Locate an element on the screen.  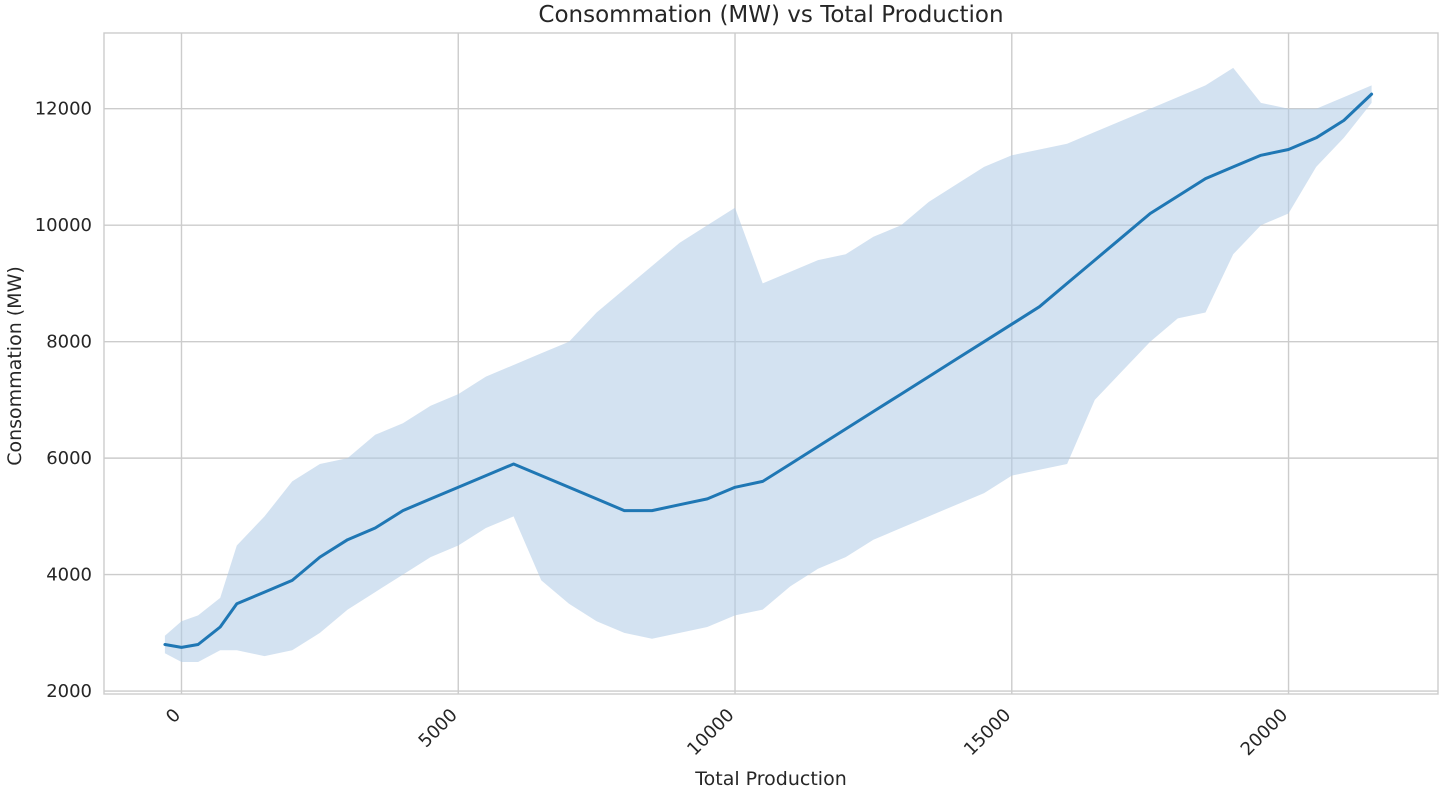
x-tick-label: 0 is located at coordinates (173, 716).